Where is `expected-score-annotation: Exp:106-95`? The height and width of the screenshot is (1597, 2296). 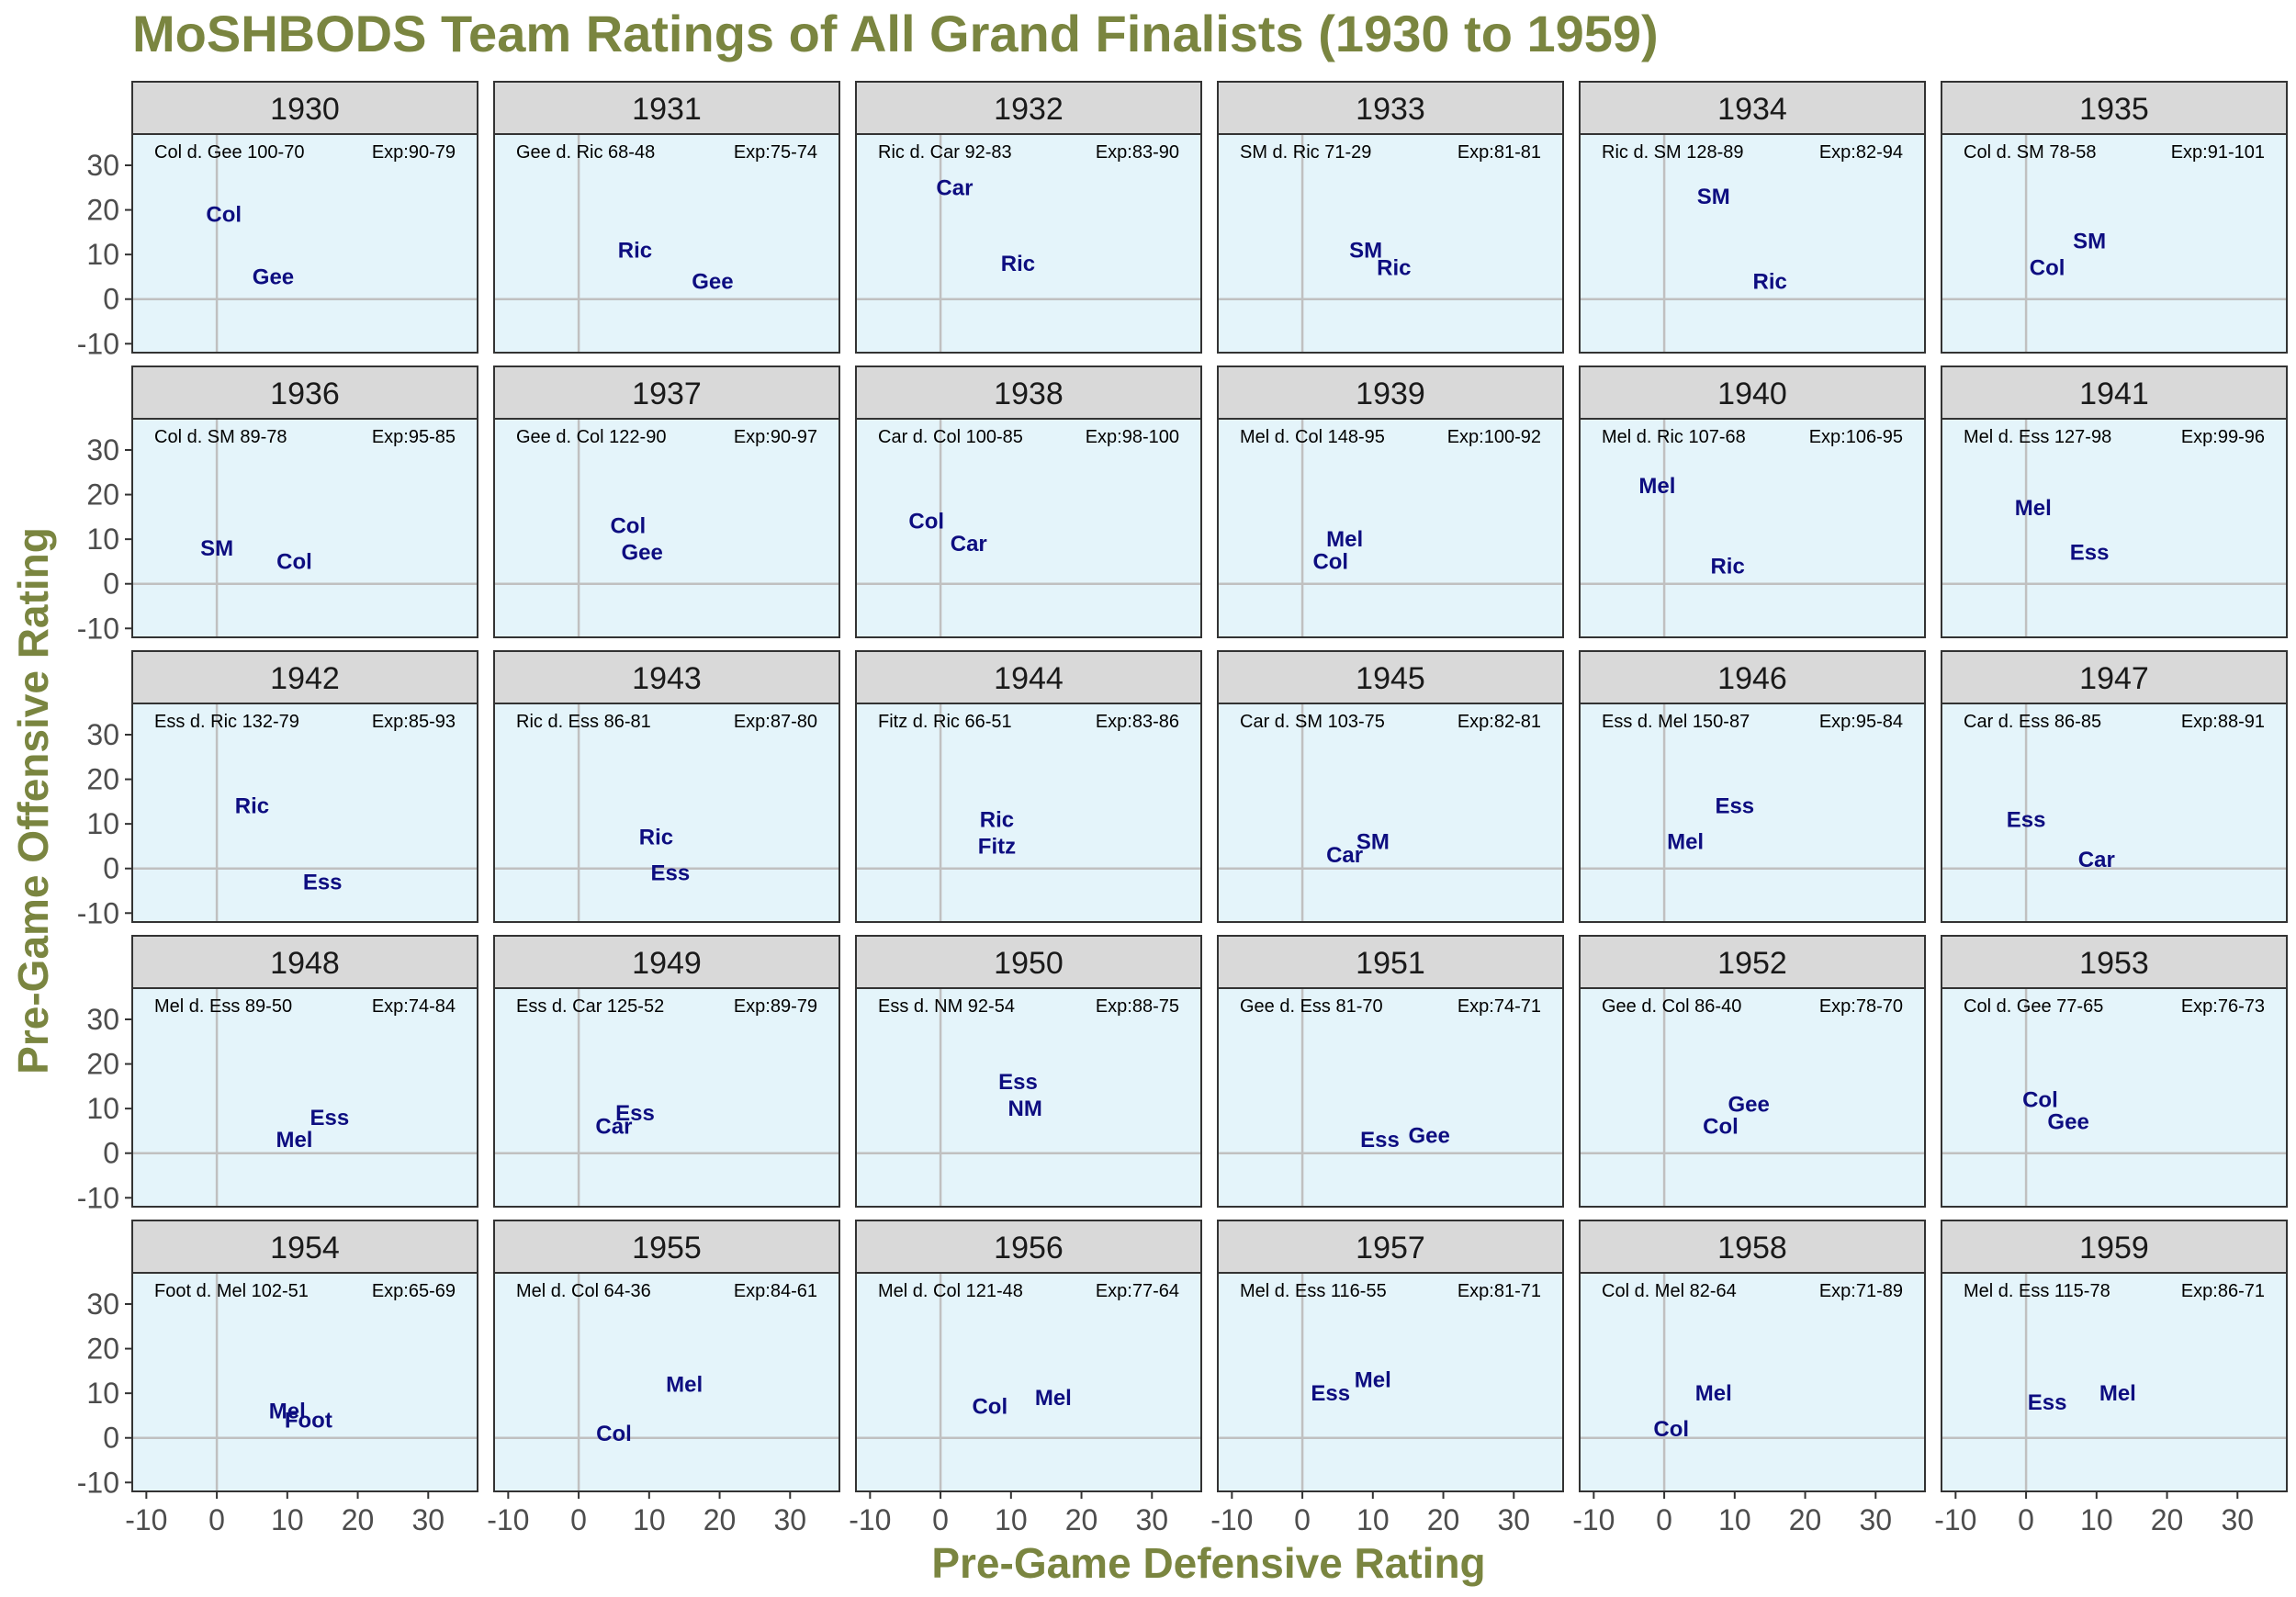
expected-score-annotation: Exp:106-95 is located at coordinates (1856, 437).